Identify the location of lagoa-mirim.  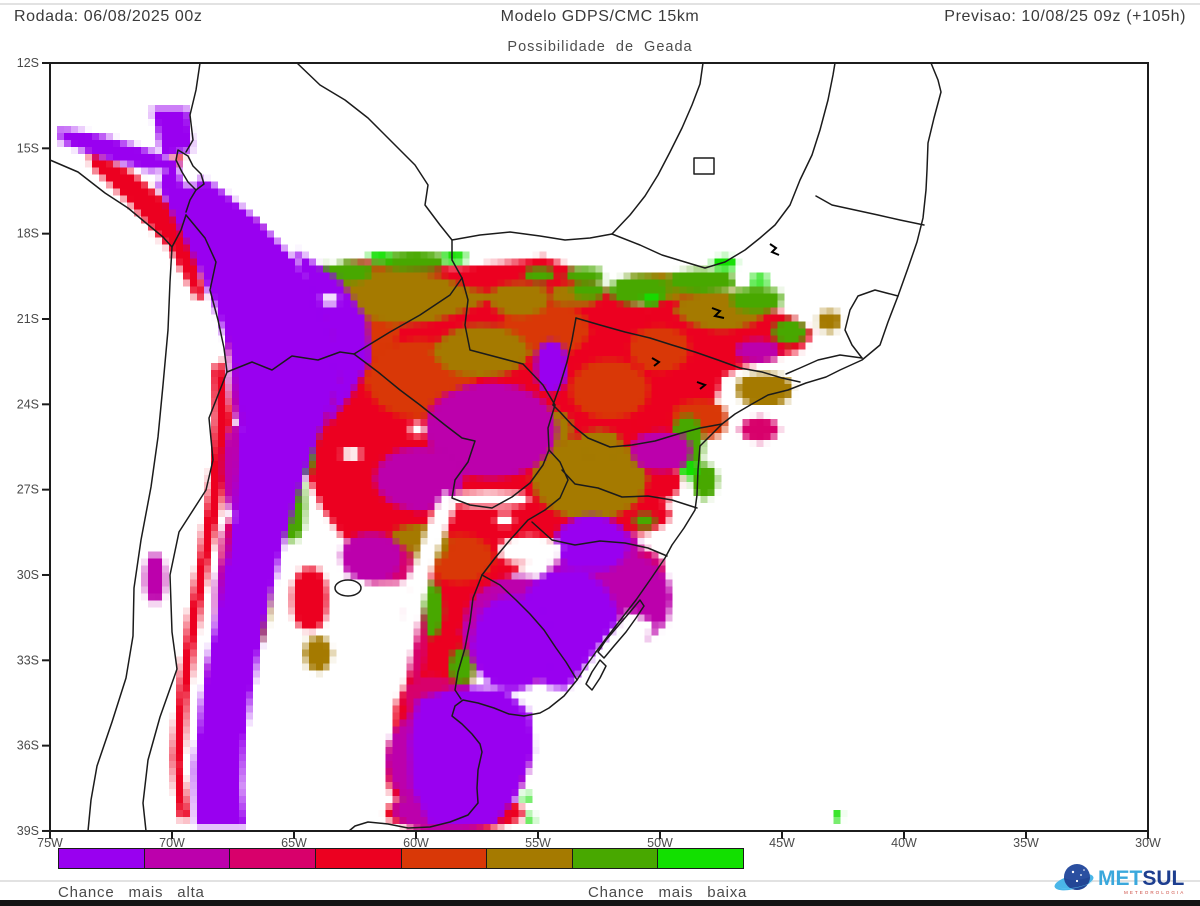
(596, 675).